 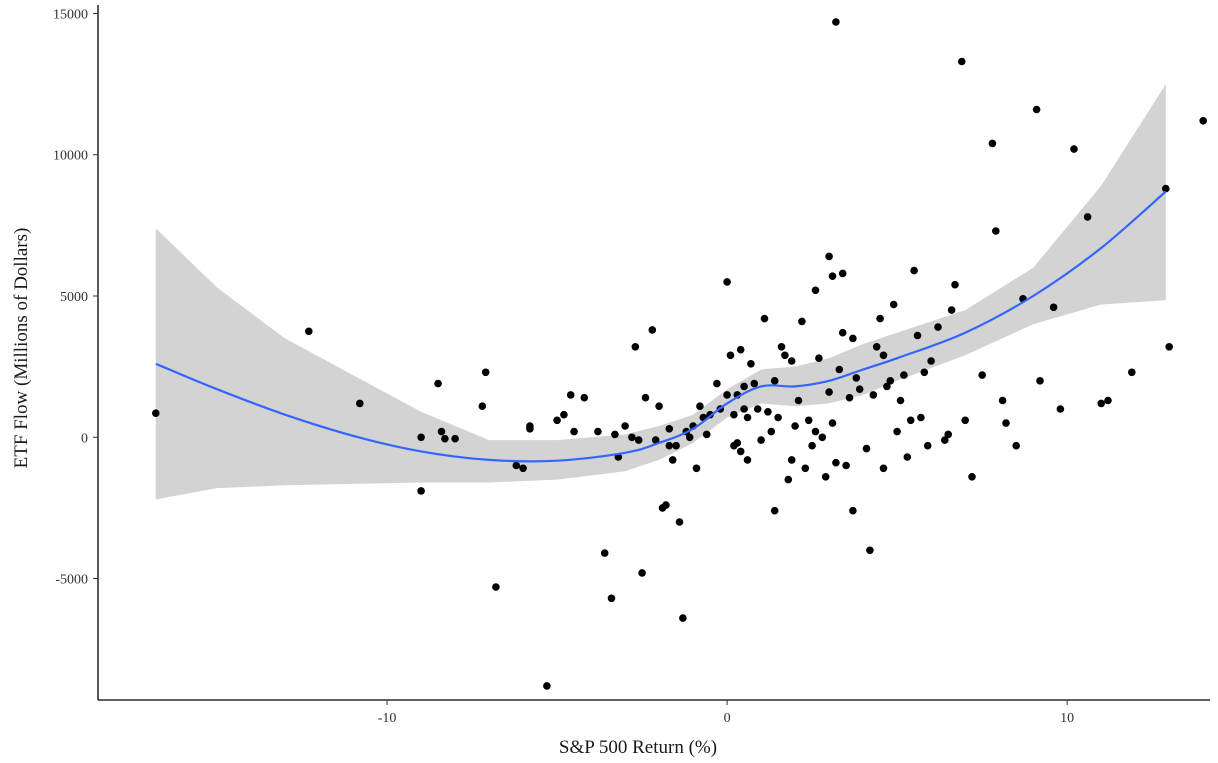 What do you see at coordinates (84, 438) in the screenshot?
I see `y-tick-label: 0` at bounding box center [84, 438].